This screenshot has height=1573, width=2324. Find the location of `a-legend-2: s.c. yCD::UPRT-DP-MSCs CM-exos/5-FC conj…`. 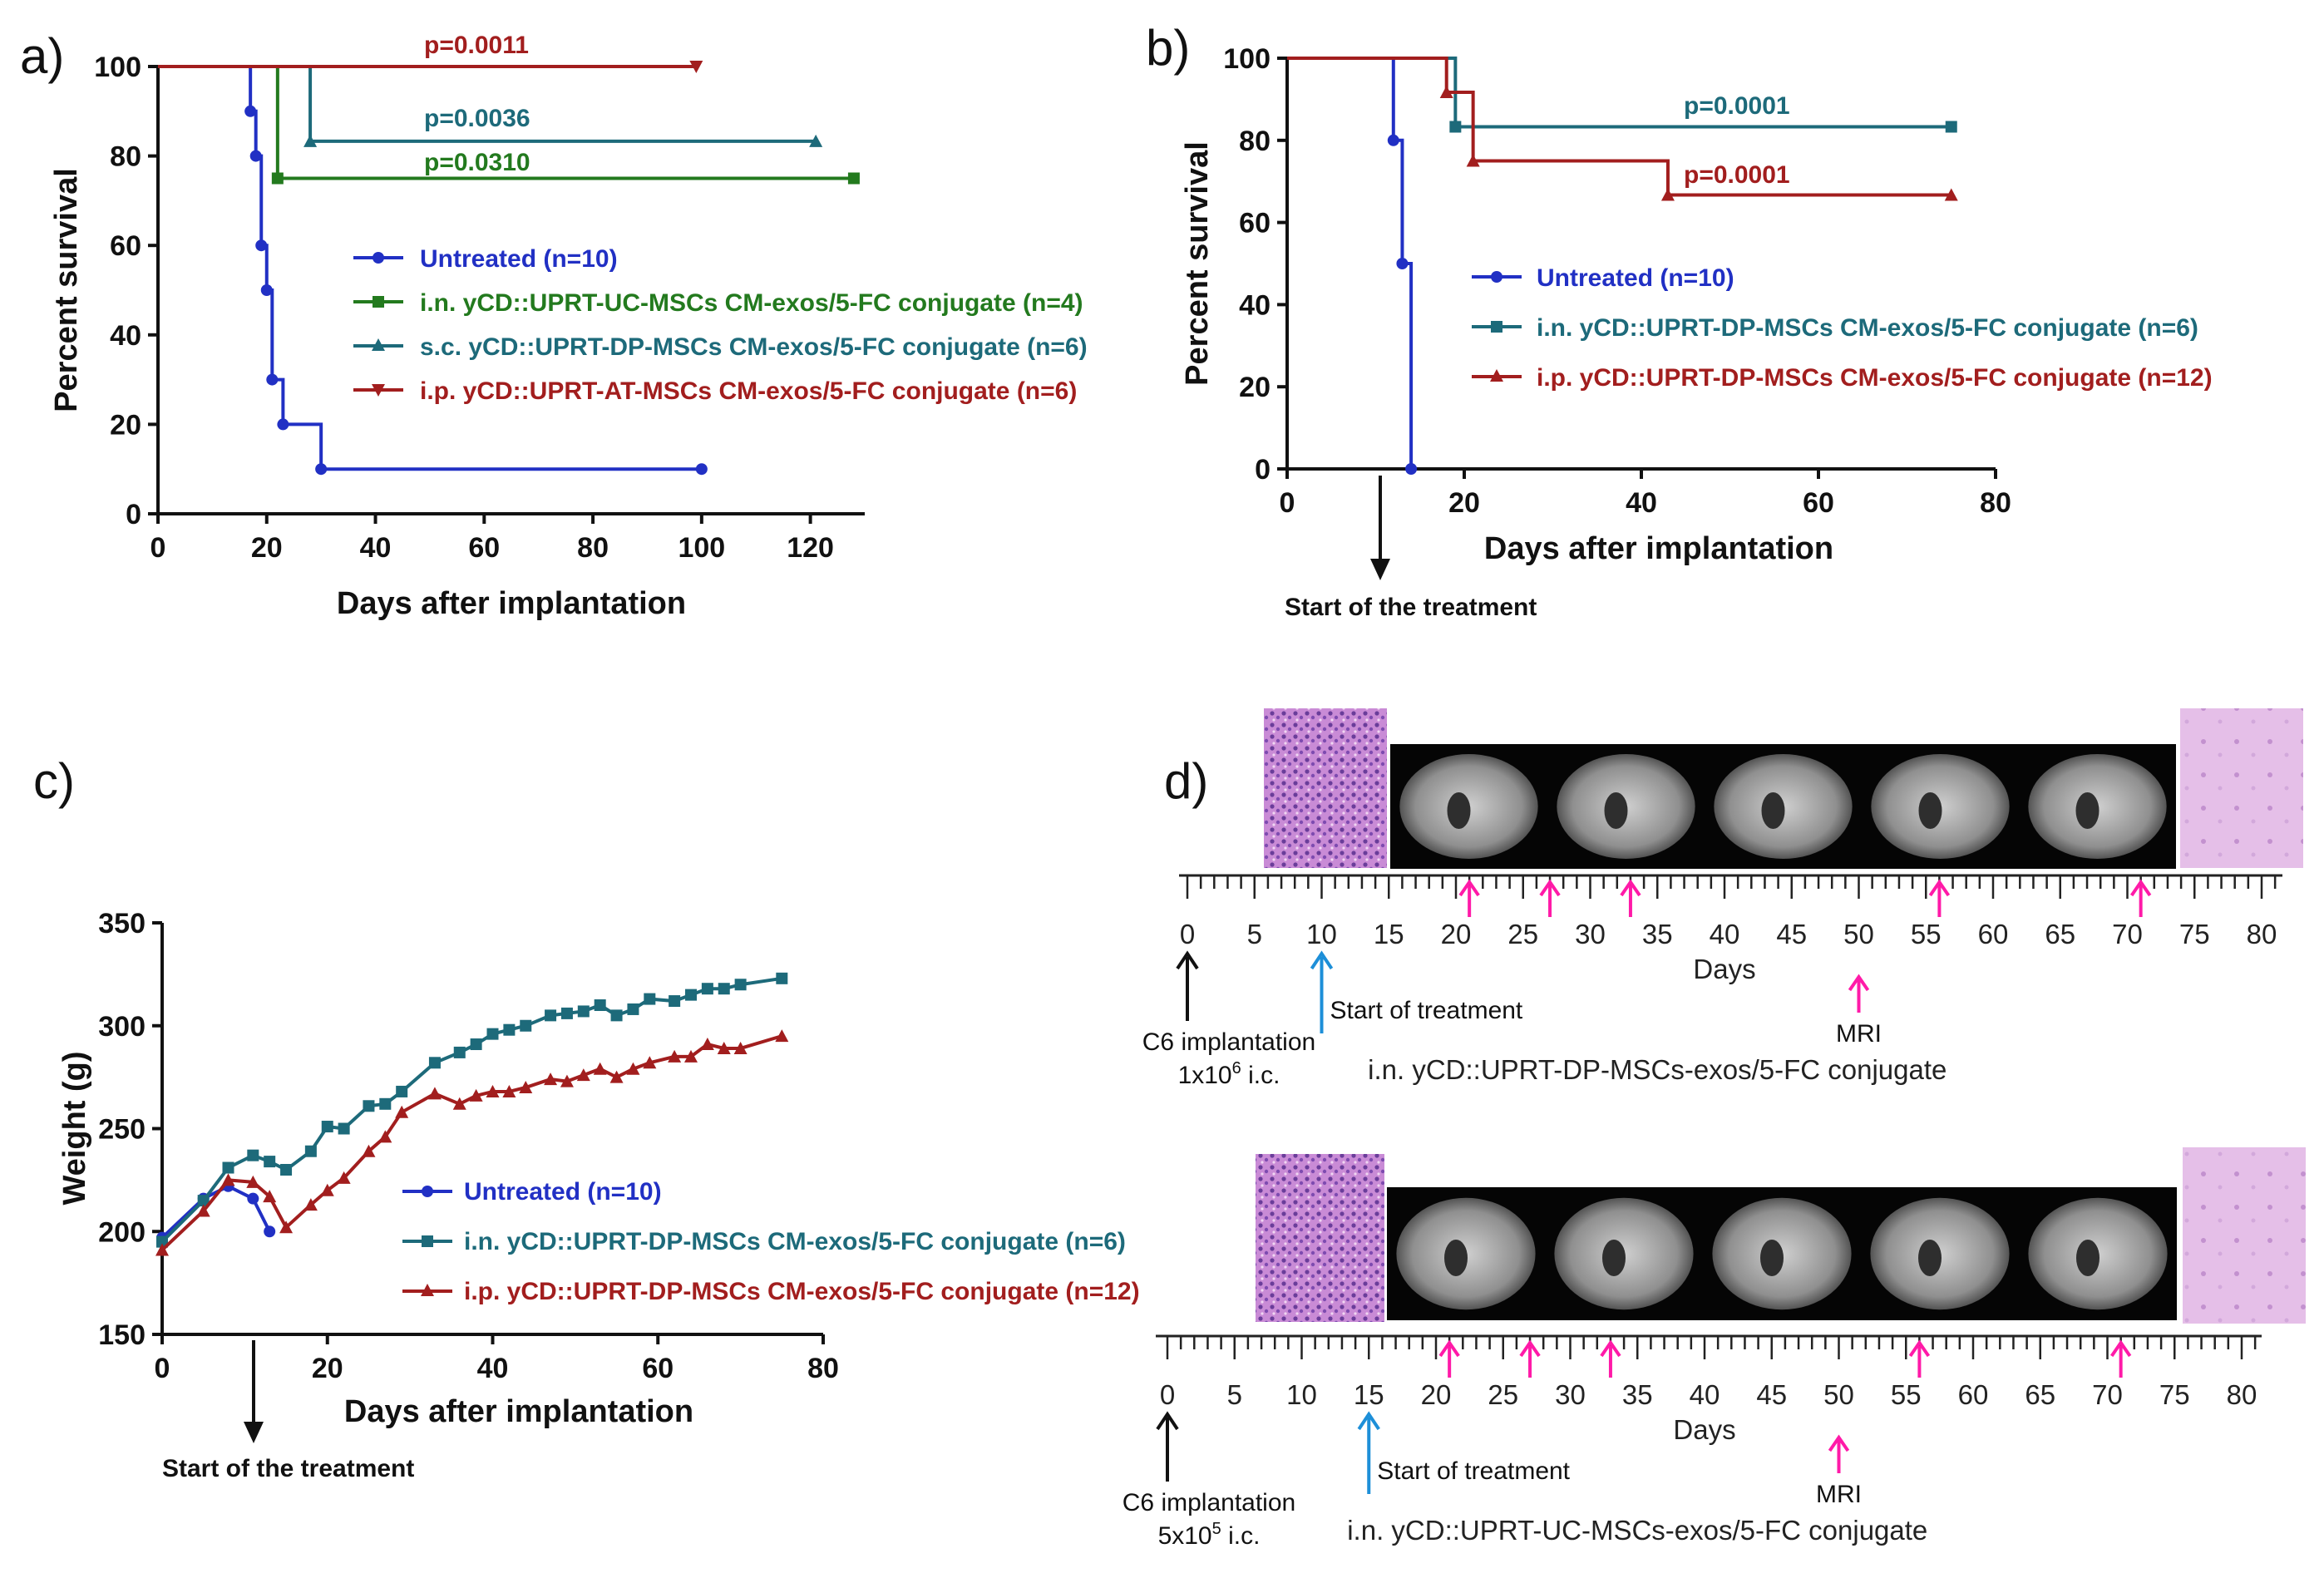

a-legend-2: s.c. yCD::UPRT-DP-MSCs CM-exos/5-FC conj… is located at coordinates (754, 347).